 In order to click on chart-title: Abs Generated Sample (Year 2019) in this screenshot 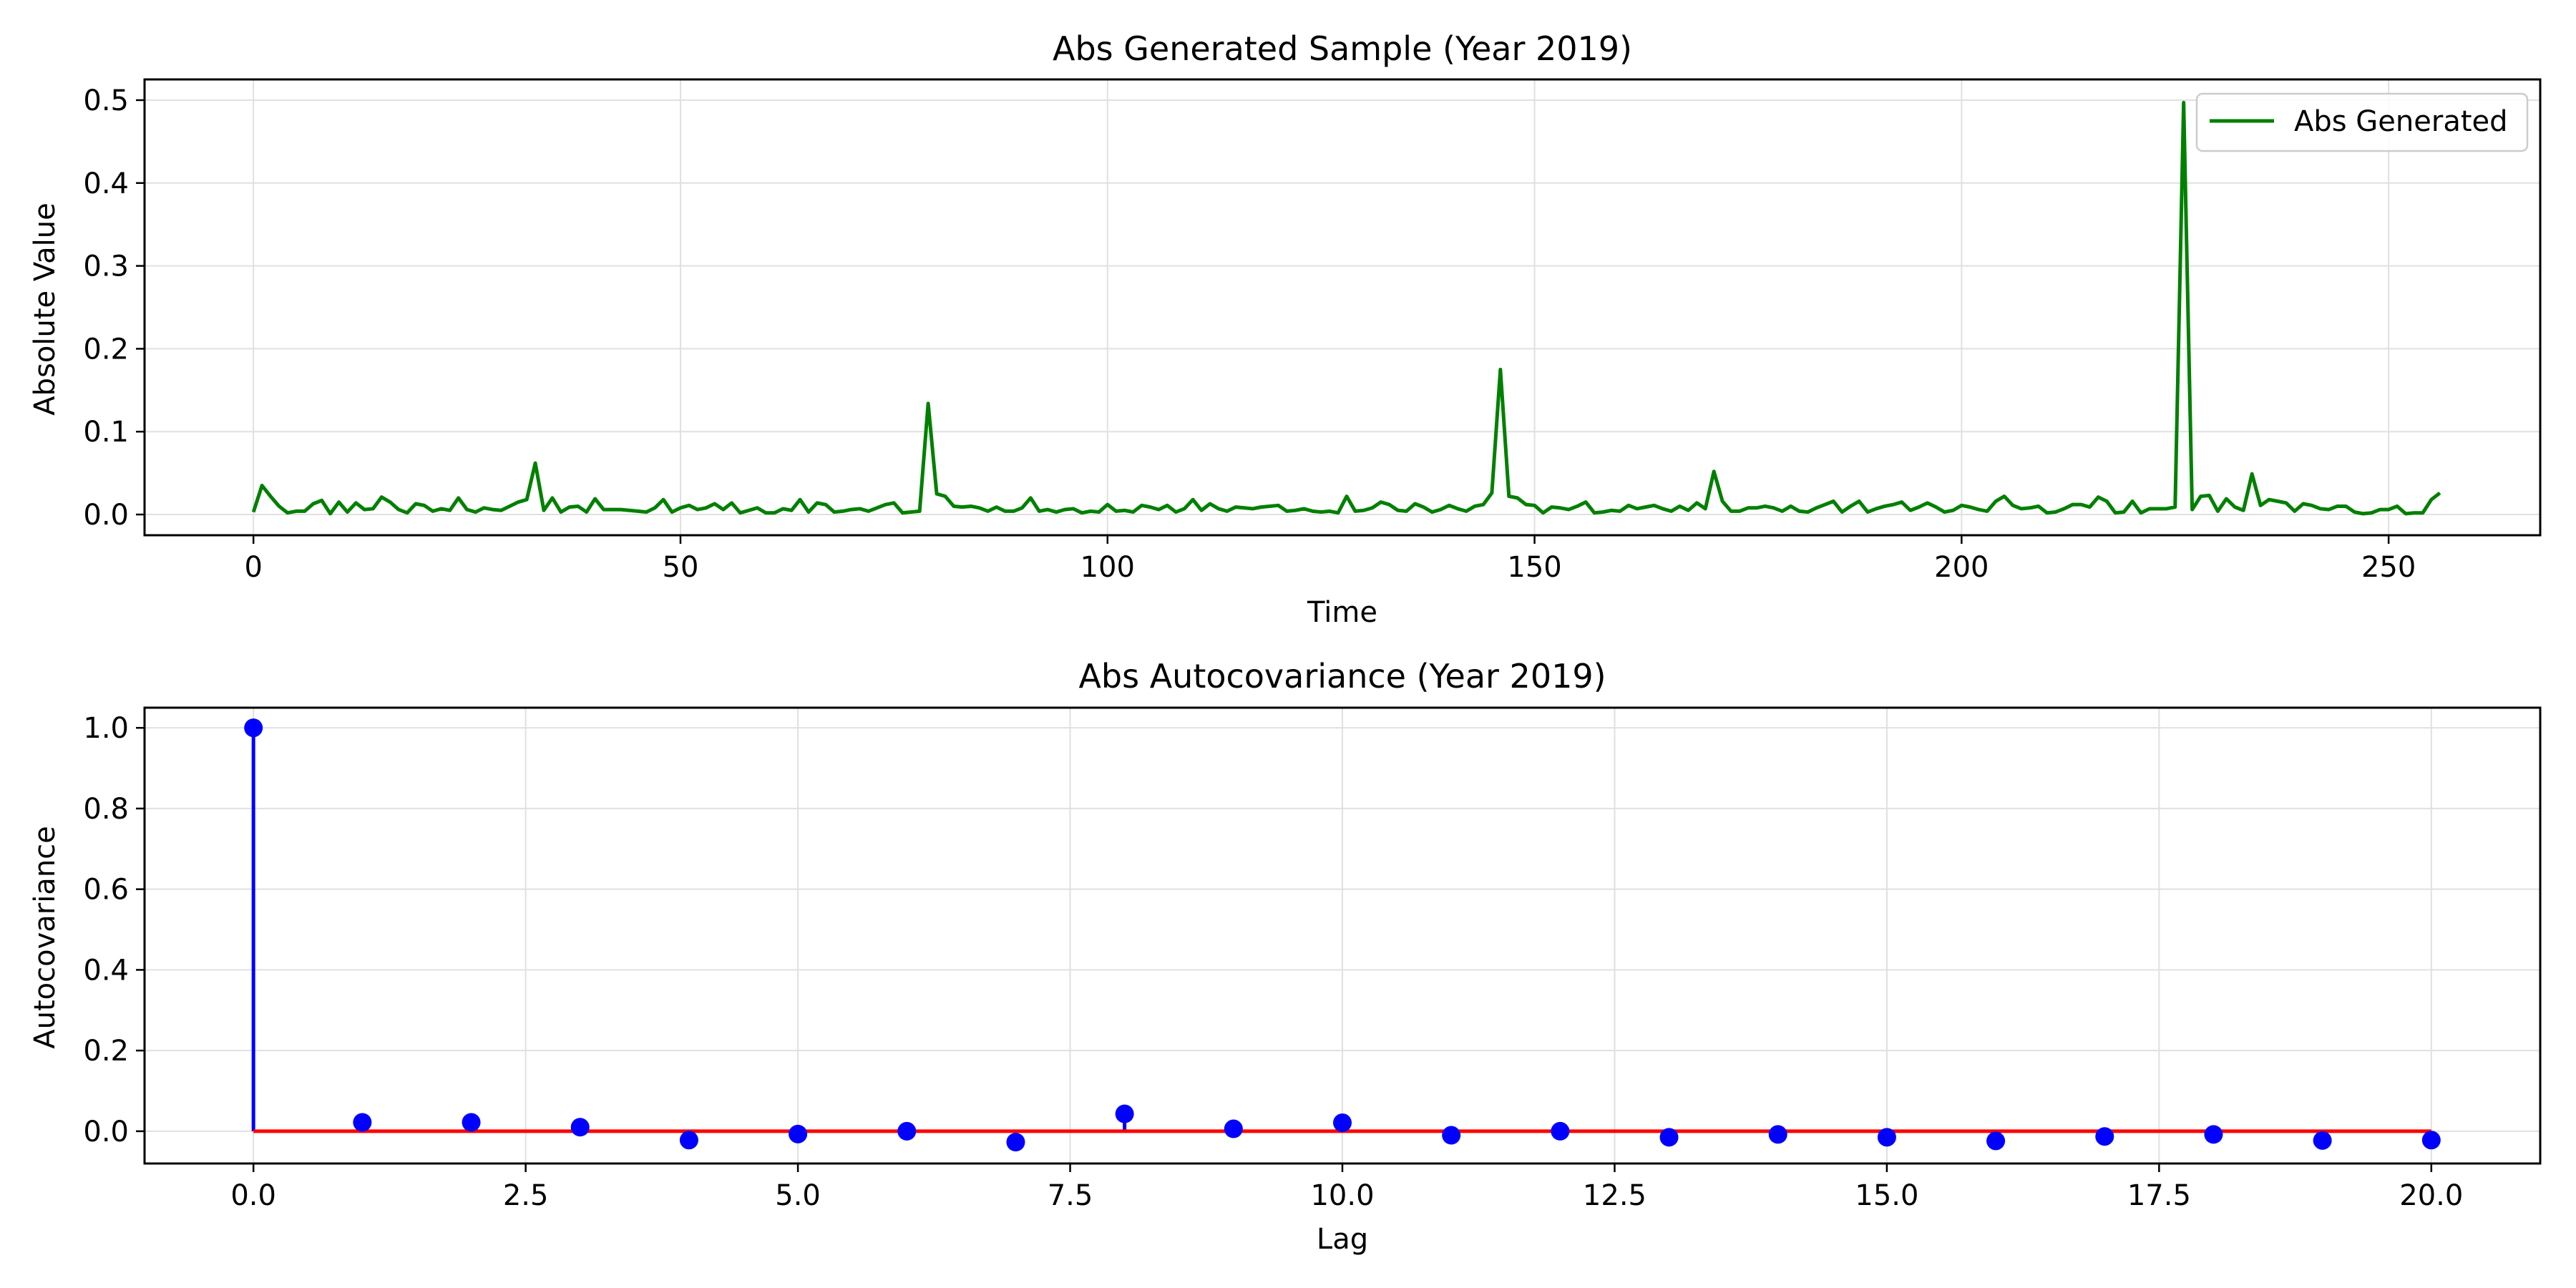, I will do `click(1342, 48)`.